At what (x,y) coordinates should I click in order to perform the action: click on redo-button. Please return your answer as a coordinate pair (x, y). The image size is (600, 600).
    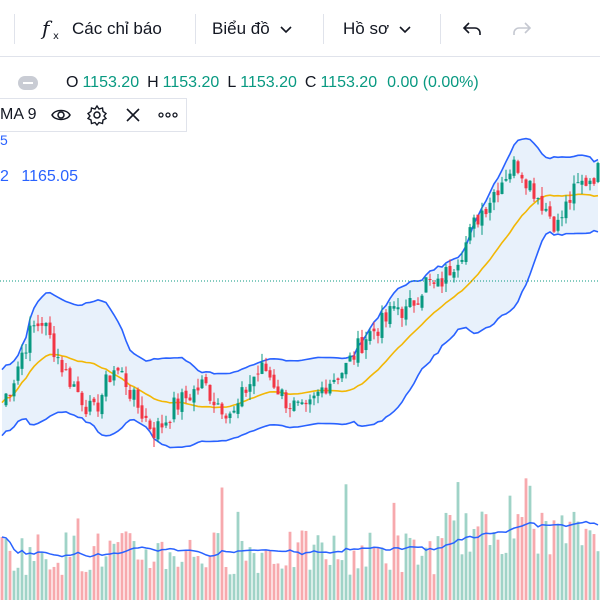
    Looking at the image, I should click on (522, 29).